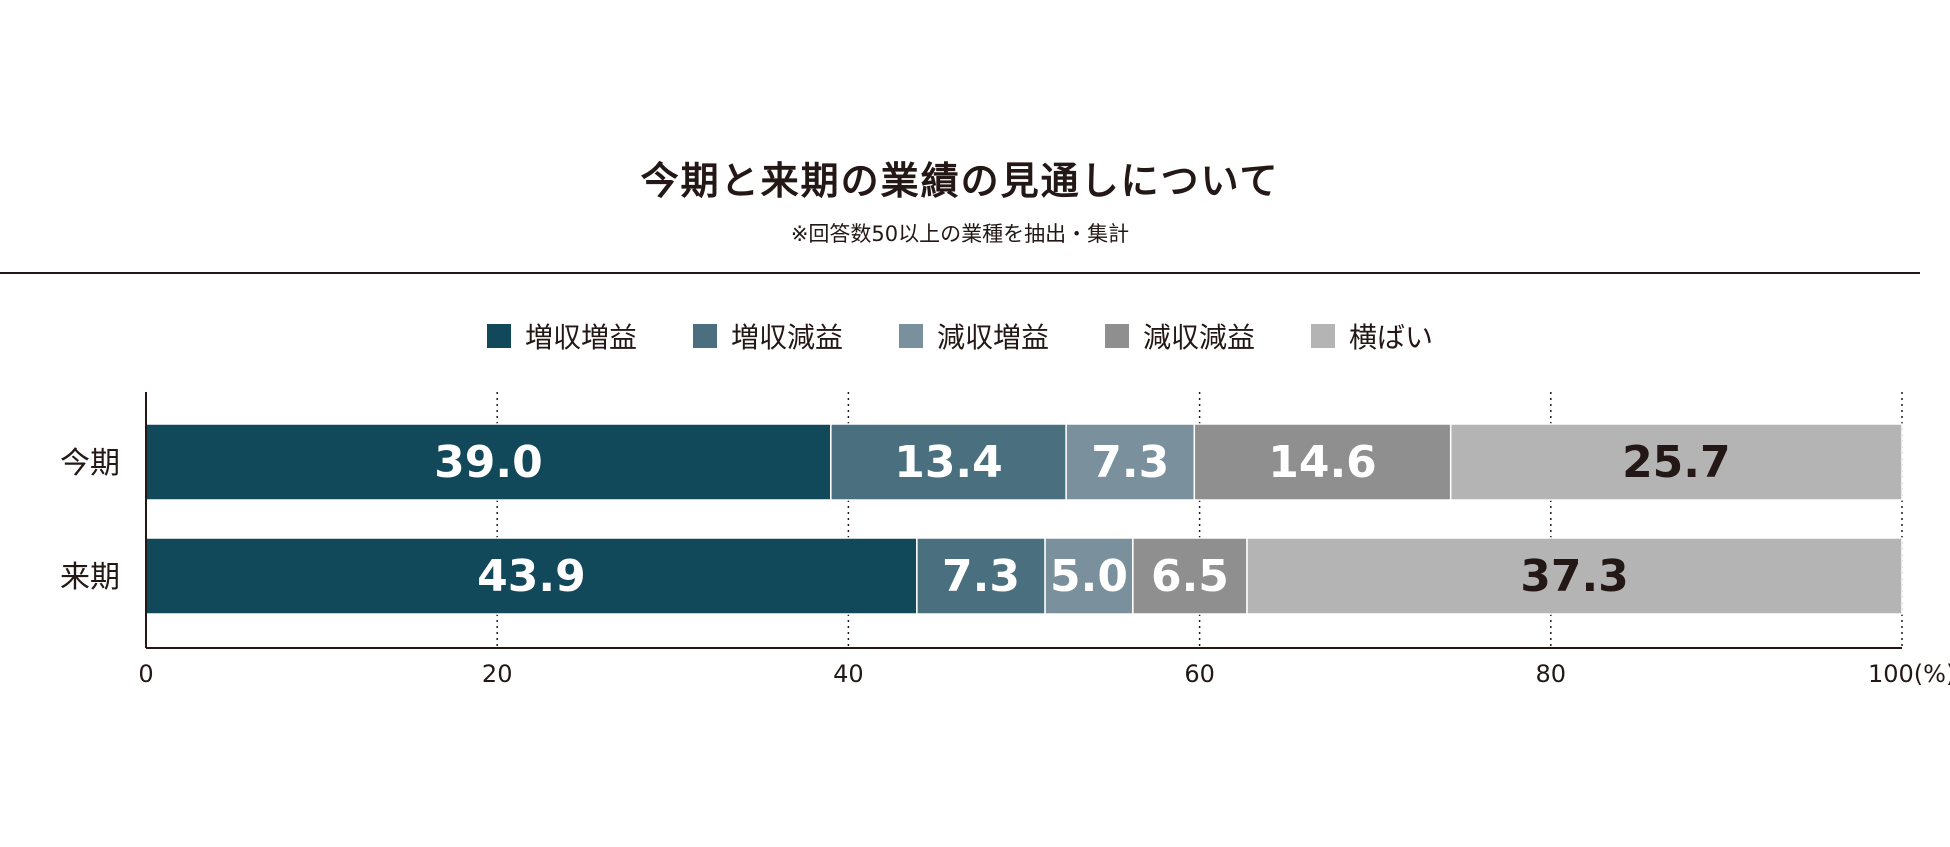 The image size is (1950, 847). I want to click on x-tick-label: 60, so click(1199, 674).